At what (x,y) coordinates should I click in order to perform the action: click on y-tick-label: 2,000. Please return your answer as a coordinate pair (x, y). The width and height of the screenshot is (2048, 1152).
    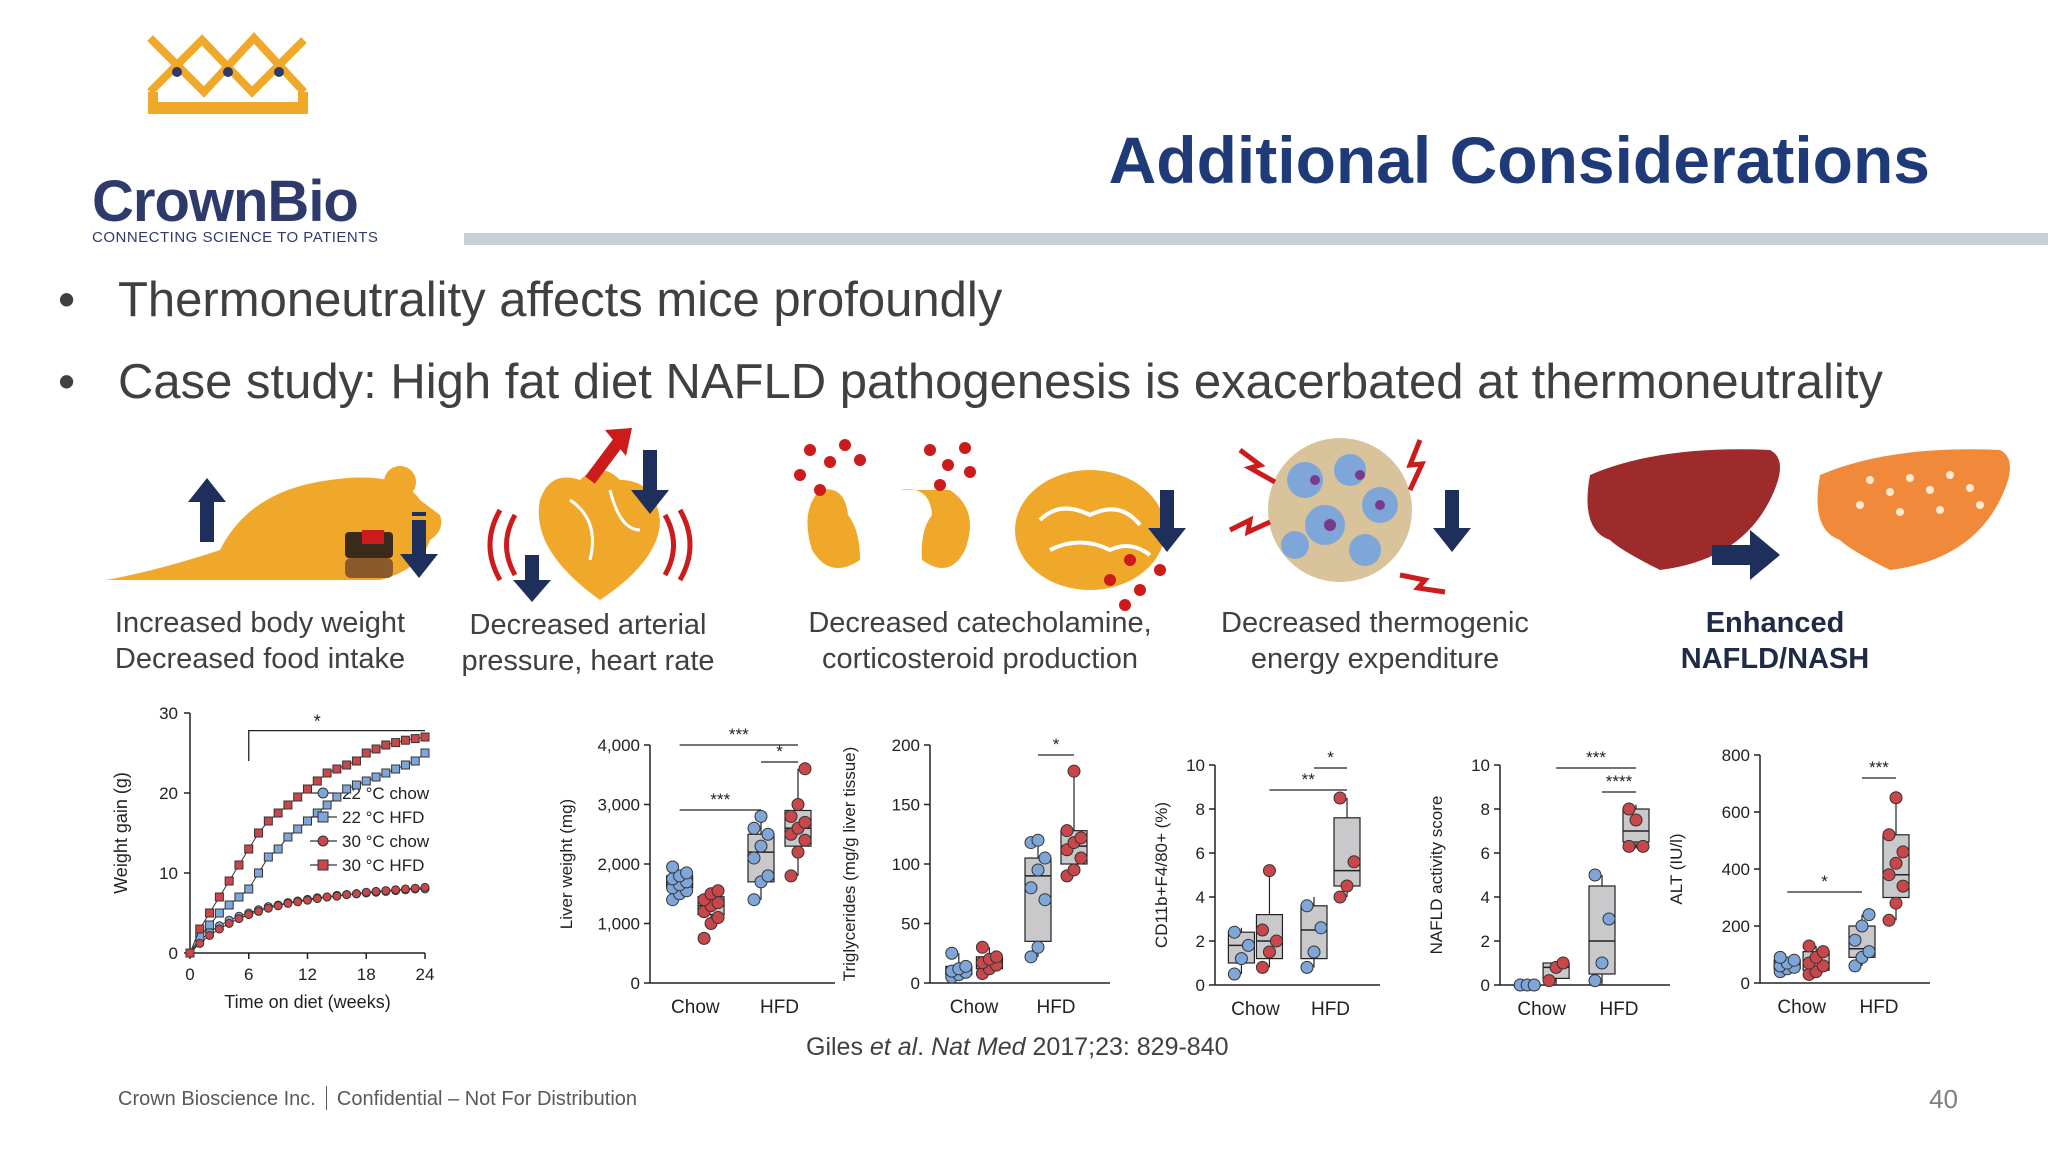
    Looking at the image, I should click on (618, 864).